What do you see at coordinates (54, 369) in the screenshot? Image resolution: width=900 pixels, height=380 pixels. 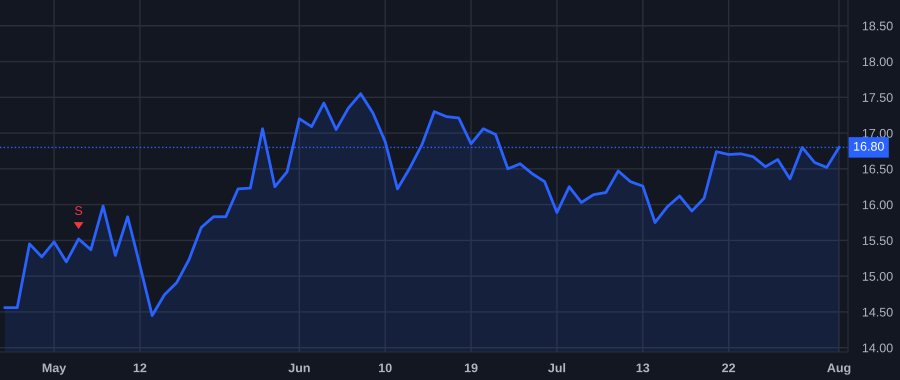 I see `x-tick-label: May` at bounding box center [54, 369].